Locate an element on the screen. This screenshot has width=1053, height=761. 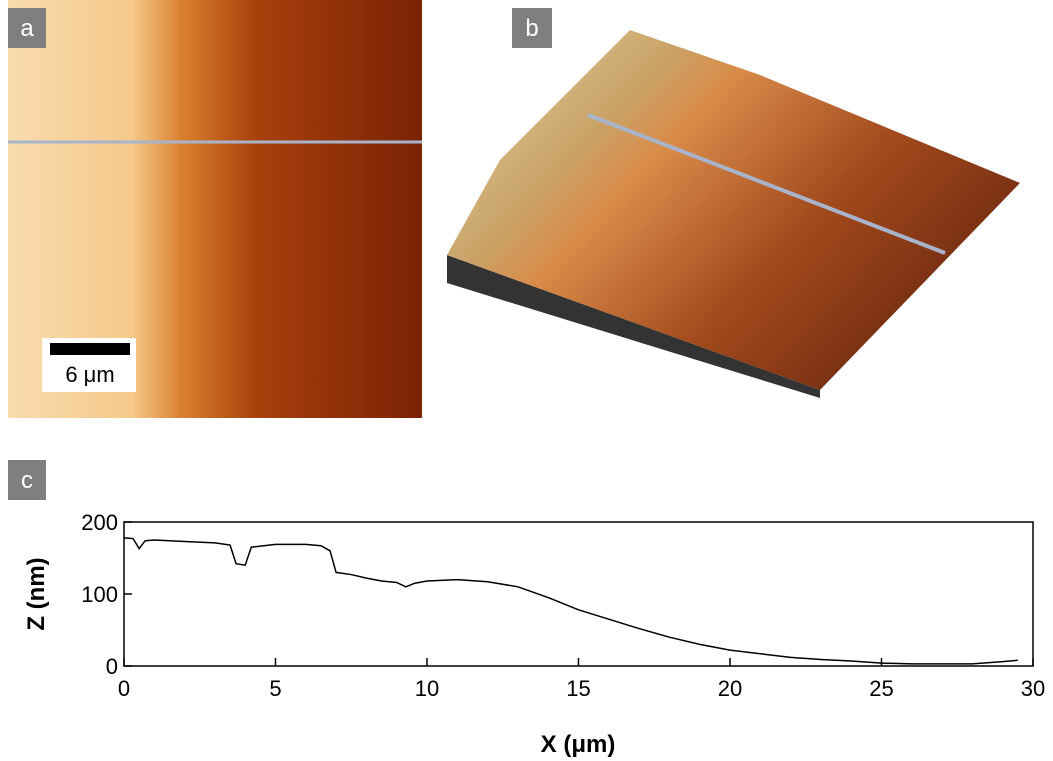
x-tick-label: 20 is located at coordinates (730, 688).